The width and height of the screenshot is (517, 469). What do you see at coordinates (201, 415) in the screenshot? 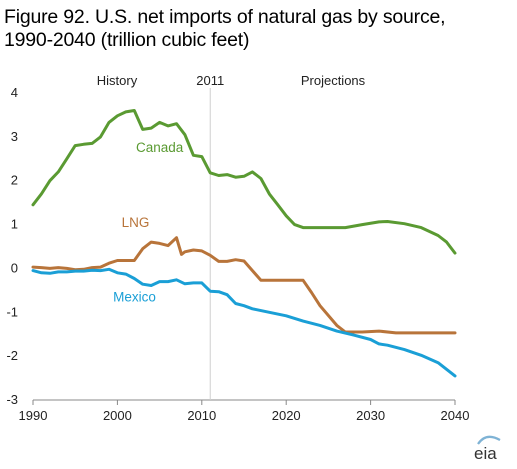
I see `x-tick-label: 2010` at bounding box center [201, 415].